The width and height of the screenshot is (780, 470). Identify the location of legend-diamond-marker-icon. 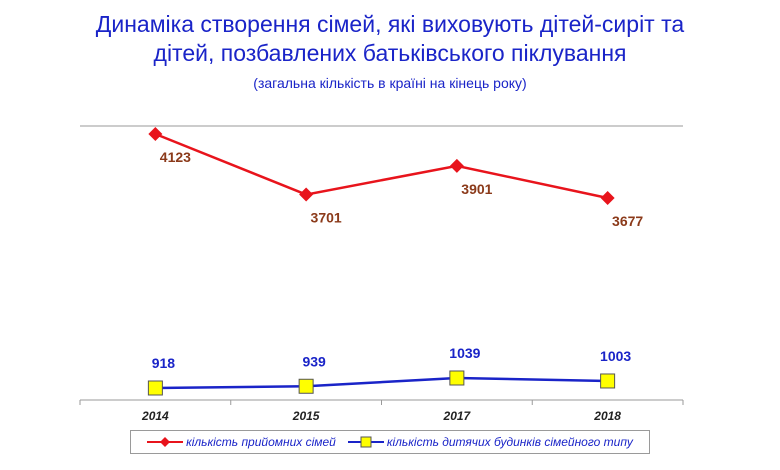
(165, 442).